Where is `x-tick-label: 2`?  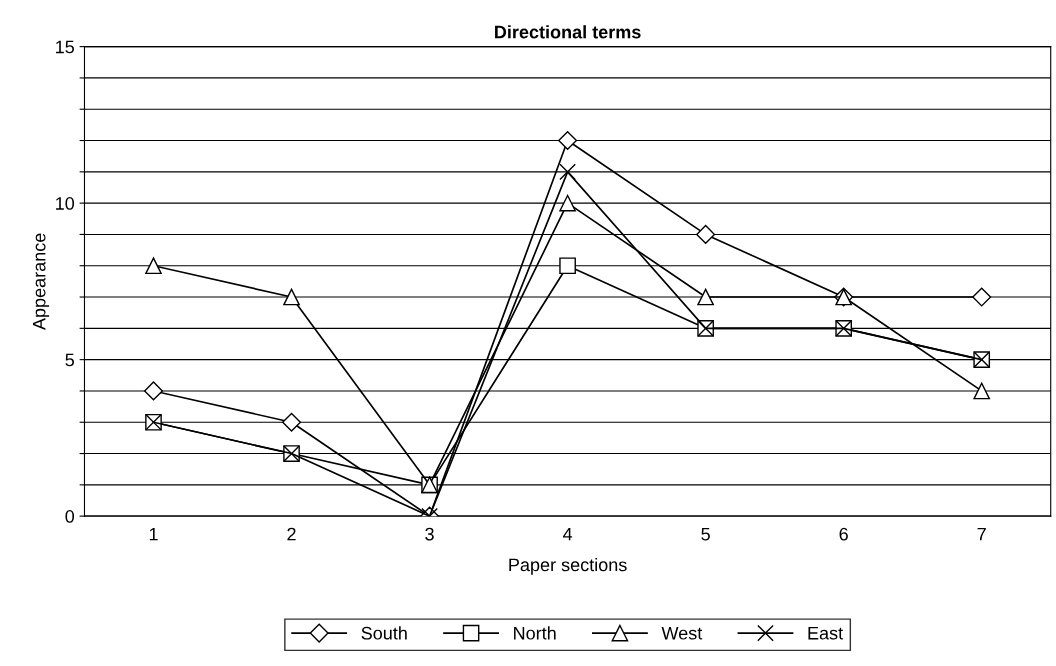
x-tick-label: 2 is located at coordinates (291, 534).